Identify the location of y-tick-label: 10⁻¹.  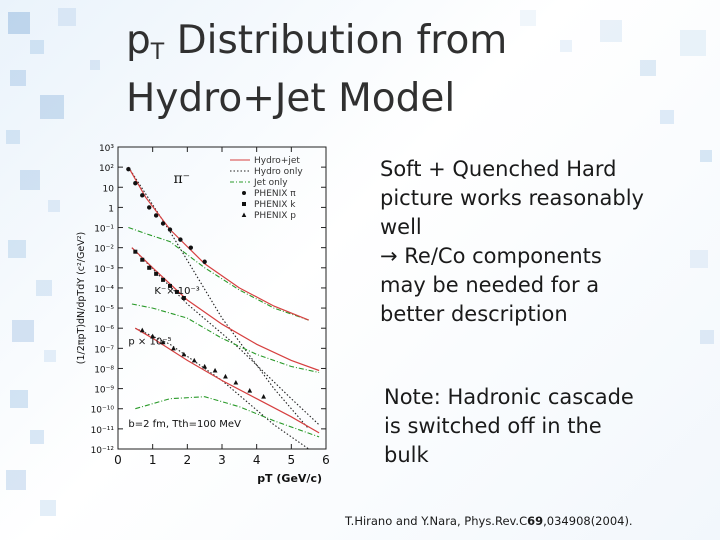
(104, 230).